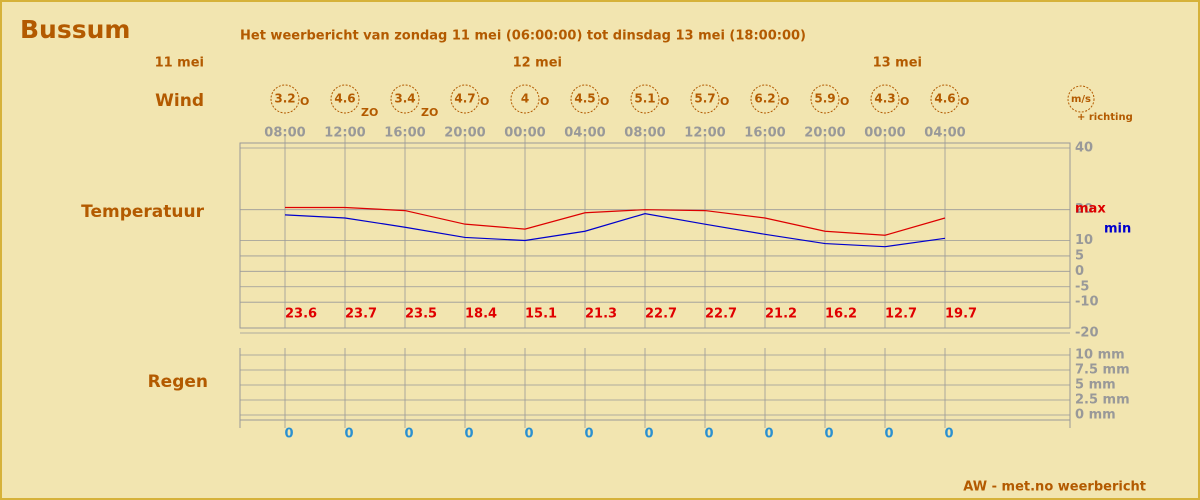 This screenshot has width=1200, height=500. I want to click on wind-speed: 4, so click(525, 99).